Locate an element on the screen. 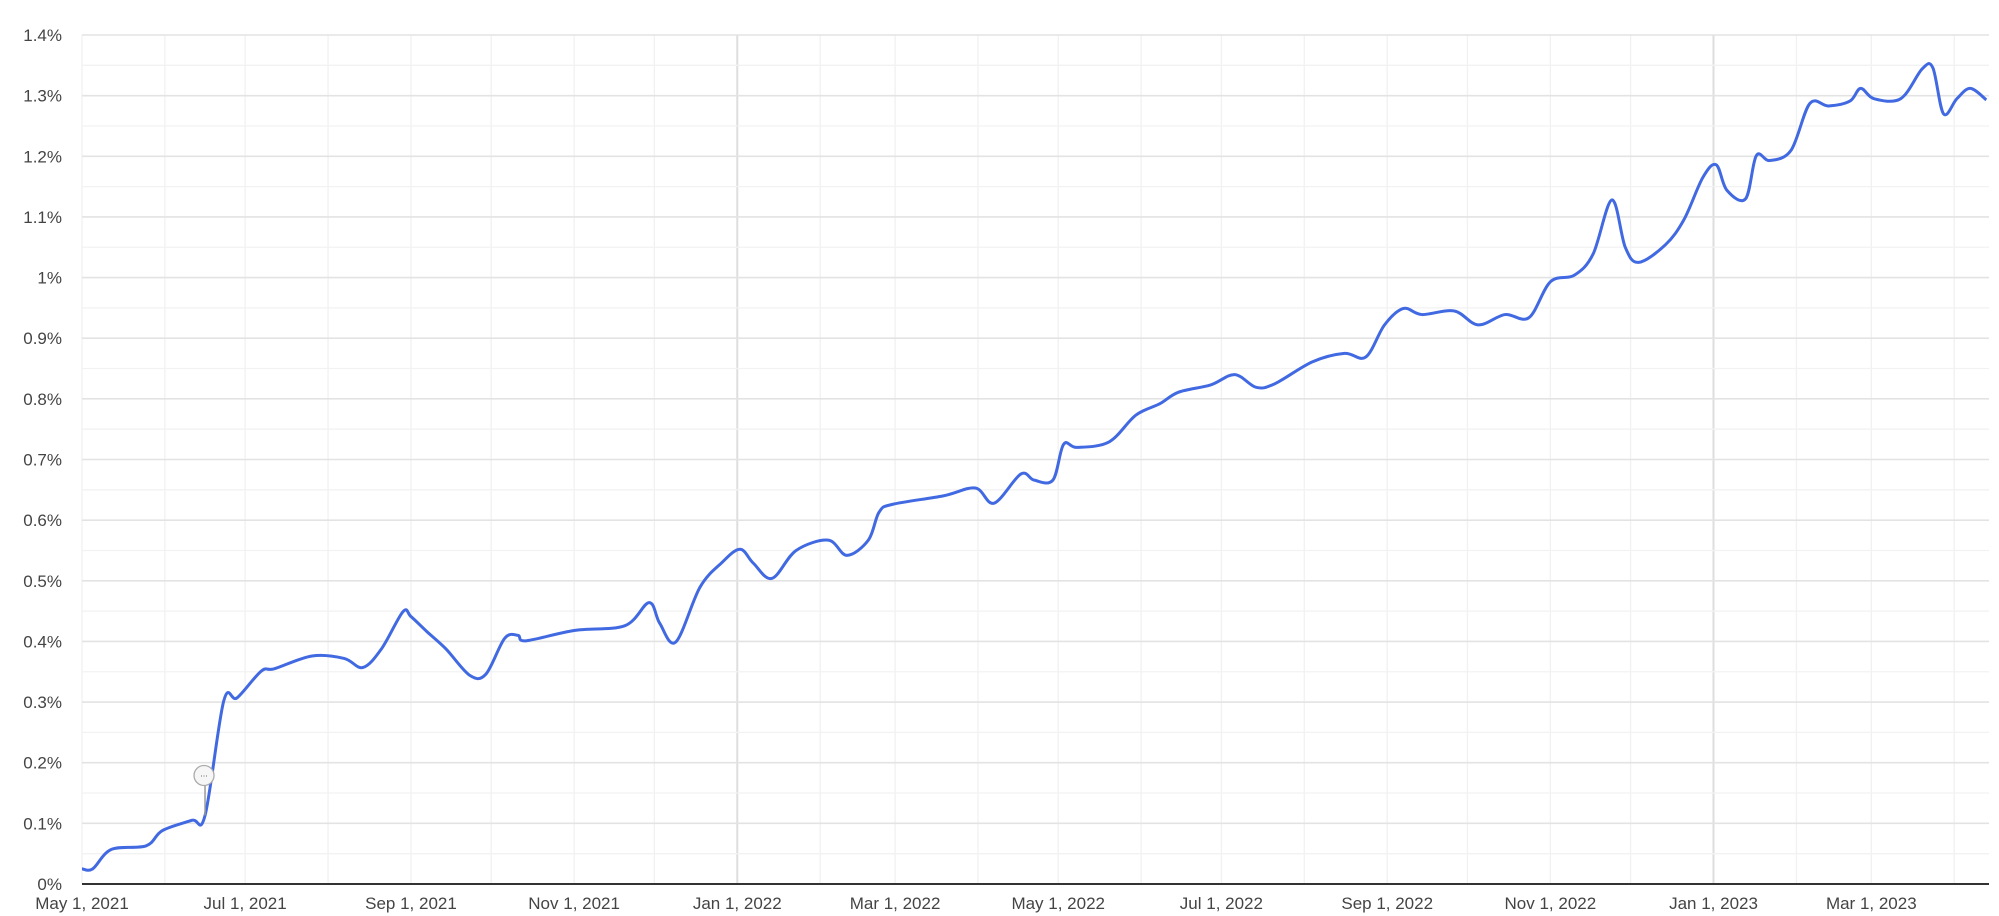 The height and width of the screenshot is (916, 1999). x-tick-label: Sep 1, 2021 is located at coordinates (411, 903).